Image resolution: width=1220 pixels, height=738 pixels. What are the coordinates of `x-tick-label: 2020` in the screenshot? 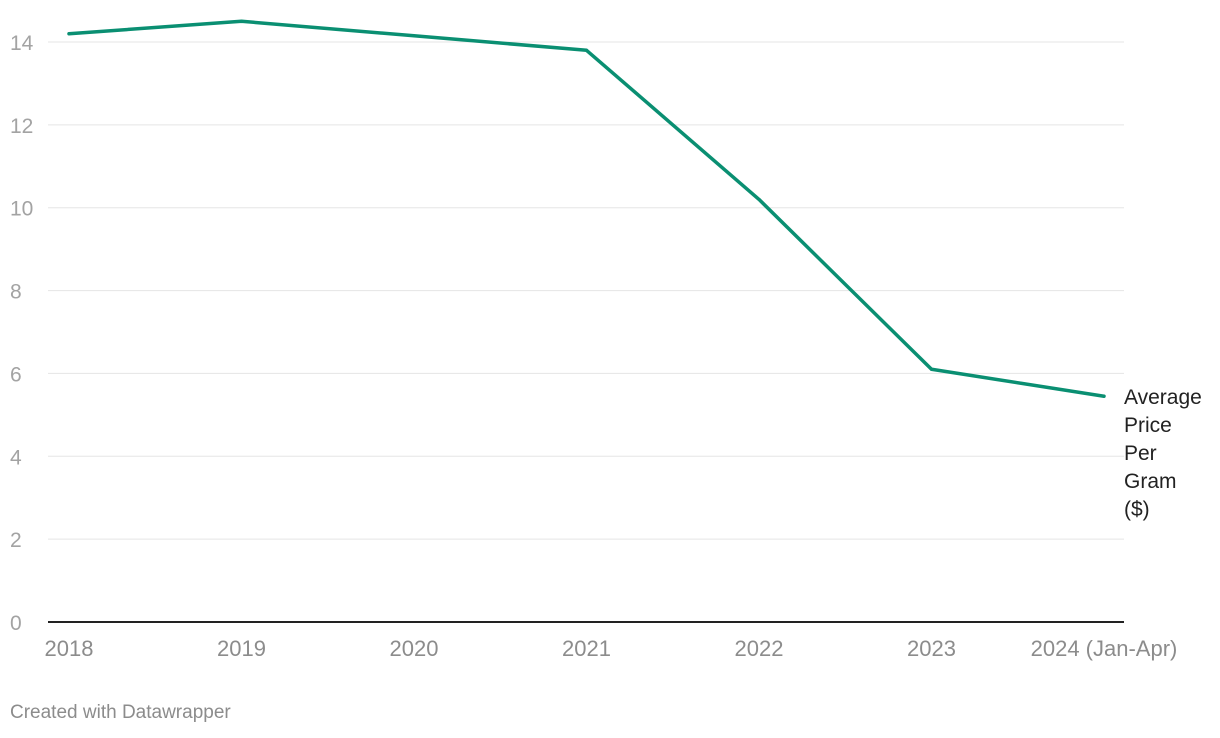 It's located at (414, 648).